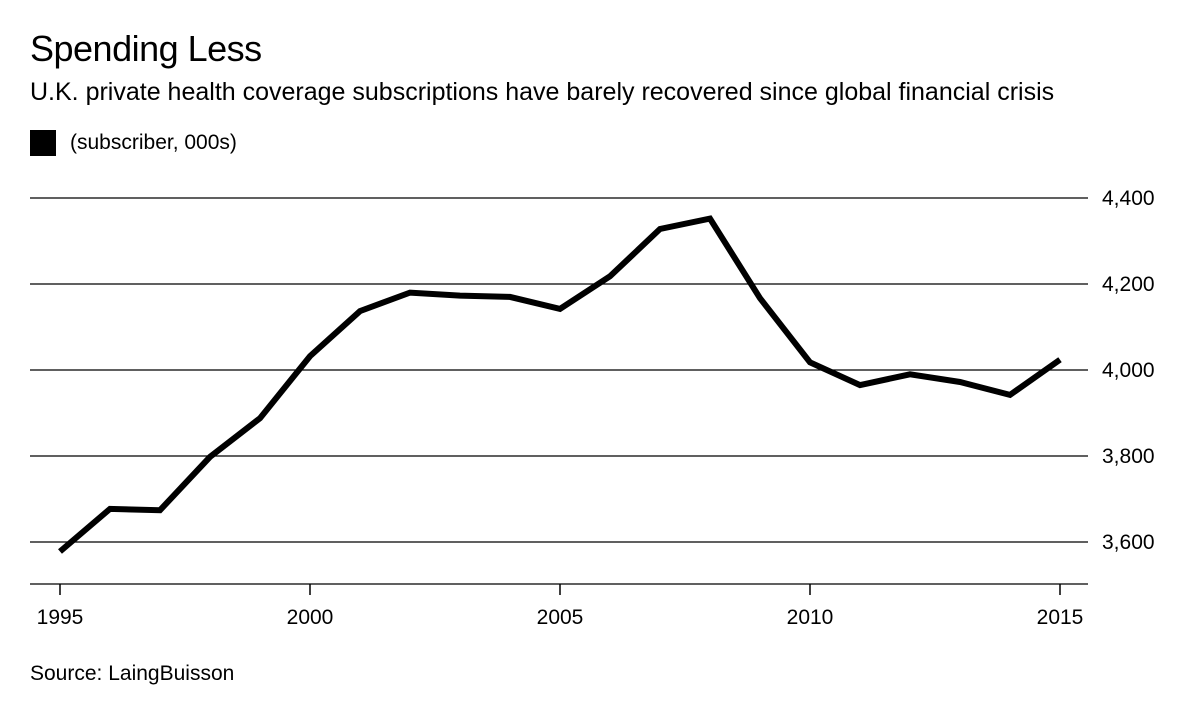 The height and width of the screenshot is (708, 1200). Describe the element at coordinates (132, 673) in the screenshot. I see `source-note: Source: LaingBuisson` at that location.